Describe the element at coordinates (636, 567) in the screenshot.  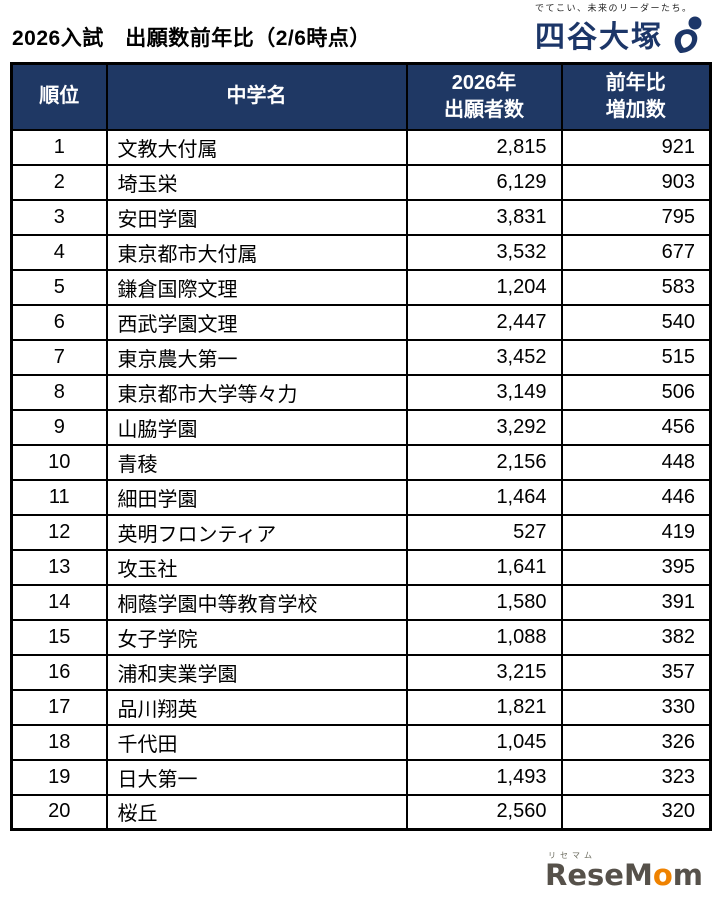
I see `row-increase: 395` at that location.